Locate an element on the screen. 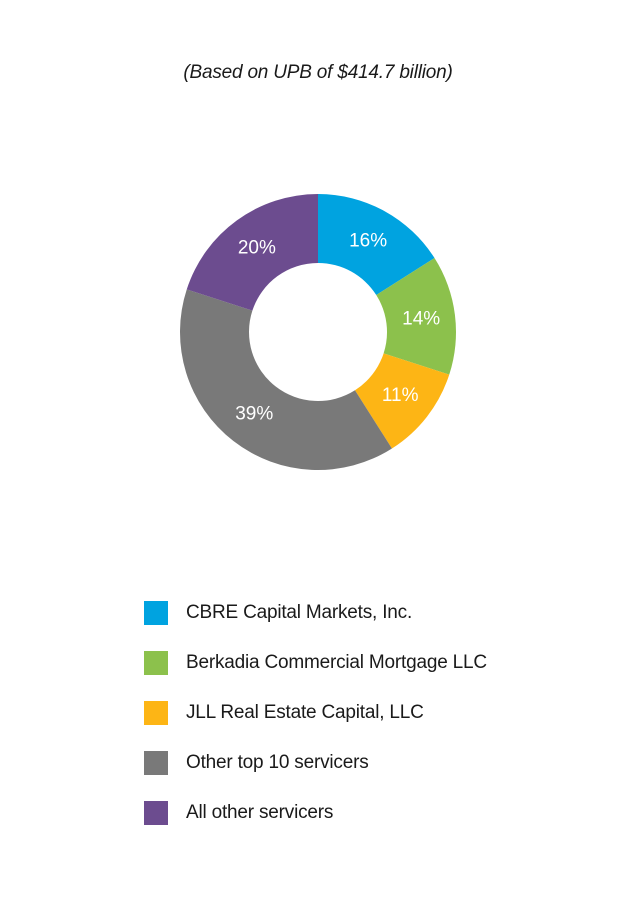 This screenshot has width=636, height=900. legend-item: All other servicers is located at coordinates (364, 813).